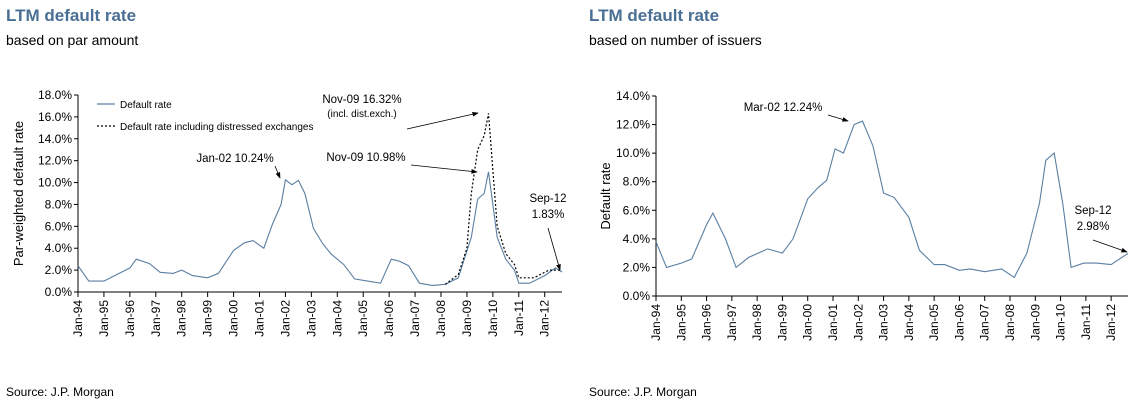  I want to click on annotation-label: Mar-02 12.24%, so click(783, 108).